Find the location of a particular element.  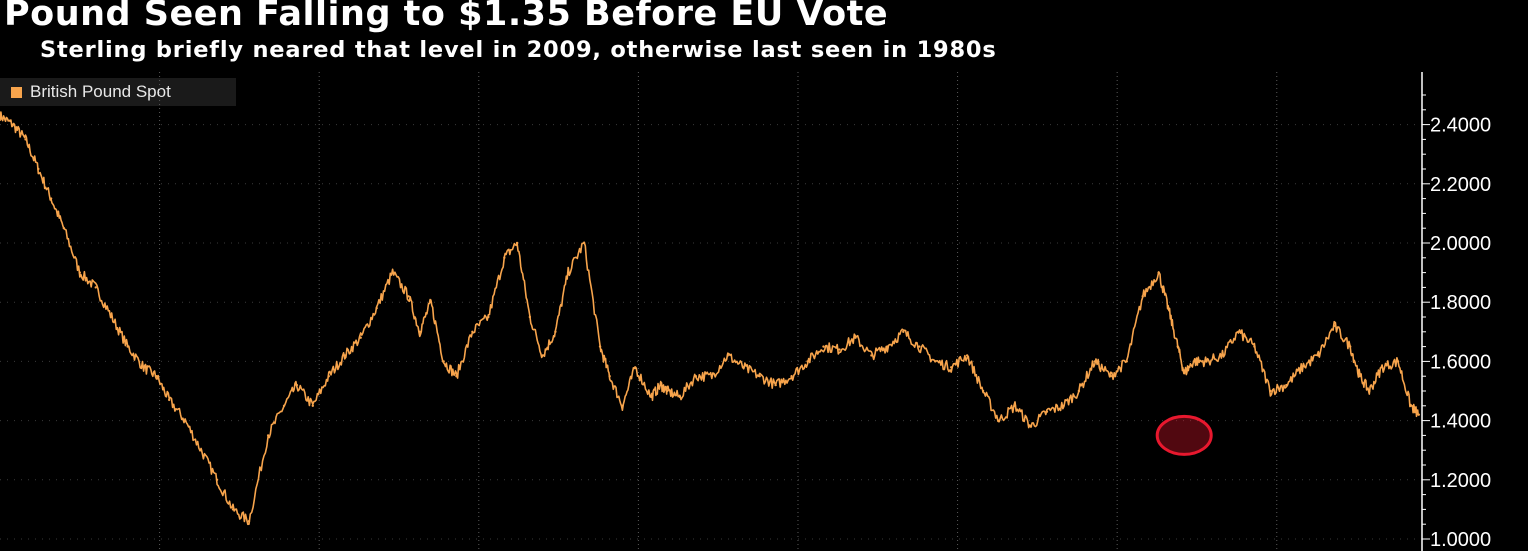

legend-swatch is located at coordinates (16, 92).